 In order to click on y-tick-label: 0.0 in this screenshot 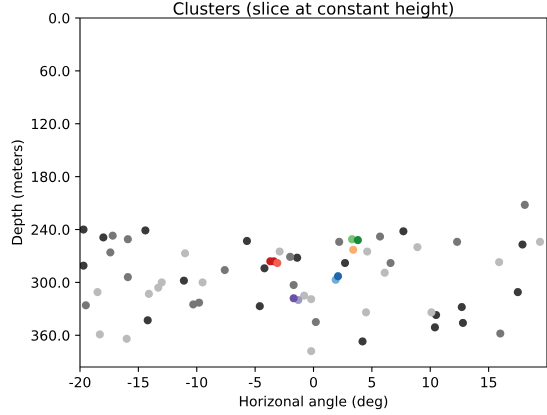, I will do `click(59, 18)`.